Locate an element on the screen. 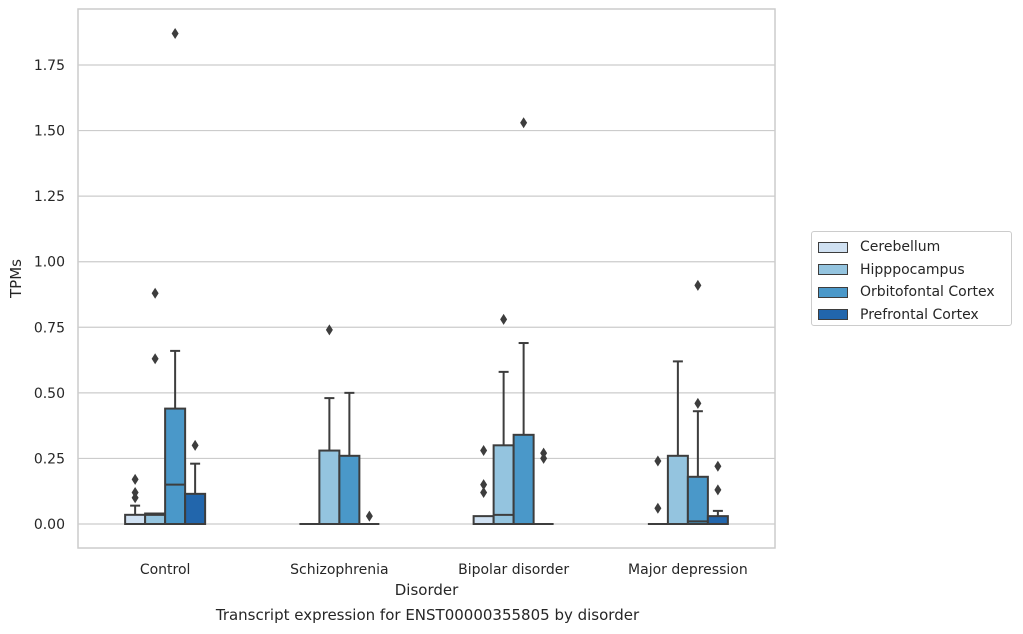 This screenshot has height=634, width=1023. legend-label: Cerebellum is located at coordinates (900, 247).